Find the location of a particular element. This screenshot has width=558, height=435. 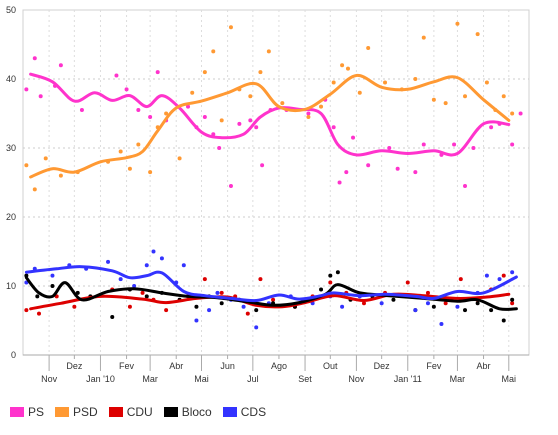

x-tick-label: Mai is located at coordinates (201, 379).